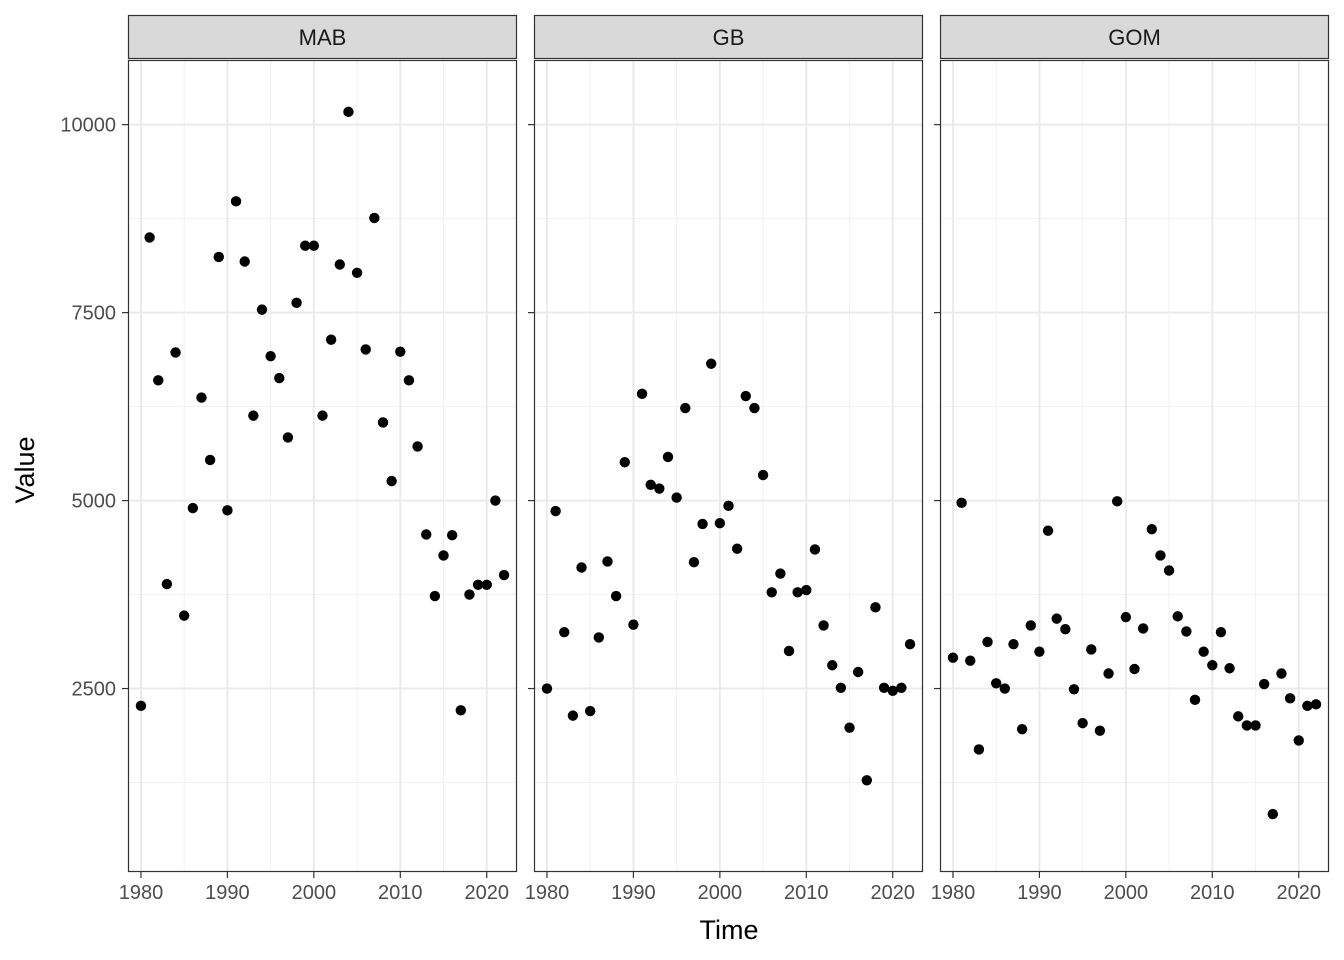 The width and height of the screenshot is (1344, 960). What do you see at coordinates (88, 126) in the screenshot?
I see `y-tick-label: 10000` at bounding box center [88, 126].